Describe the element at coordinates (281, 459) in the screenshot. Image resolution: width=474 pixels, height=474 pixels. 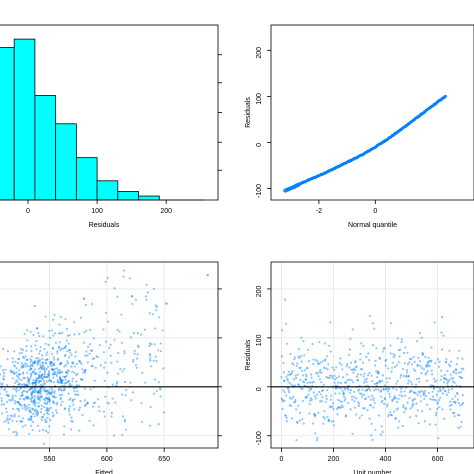
I see `x-tick-label: 0` at that location.